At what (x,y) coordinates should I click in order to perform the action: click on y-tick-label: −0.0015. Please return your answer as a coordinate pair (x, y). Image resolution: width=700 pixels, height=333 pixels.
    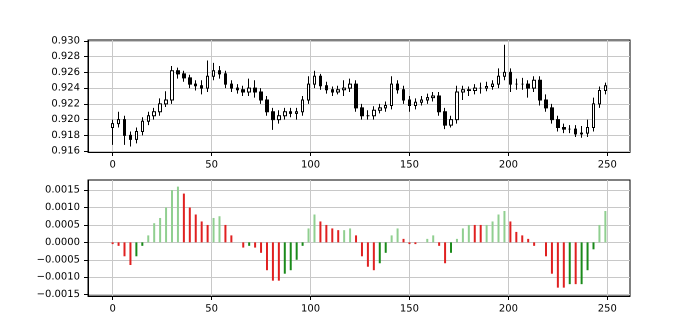
    Looking at the image, I should click on (58, 294).